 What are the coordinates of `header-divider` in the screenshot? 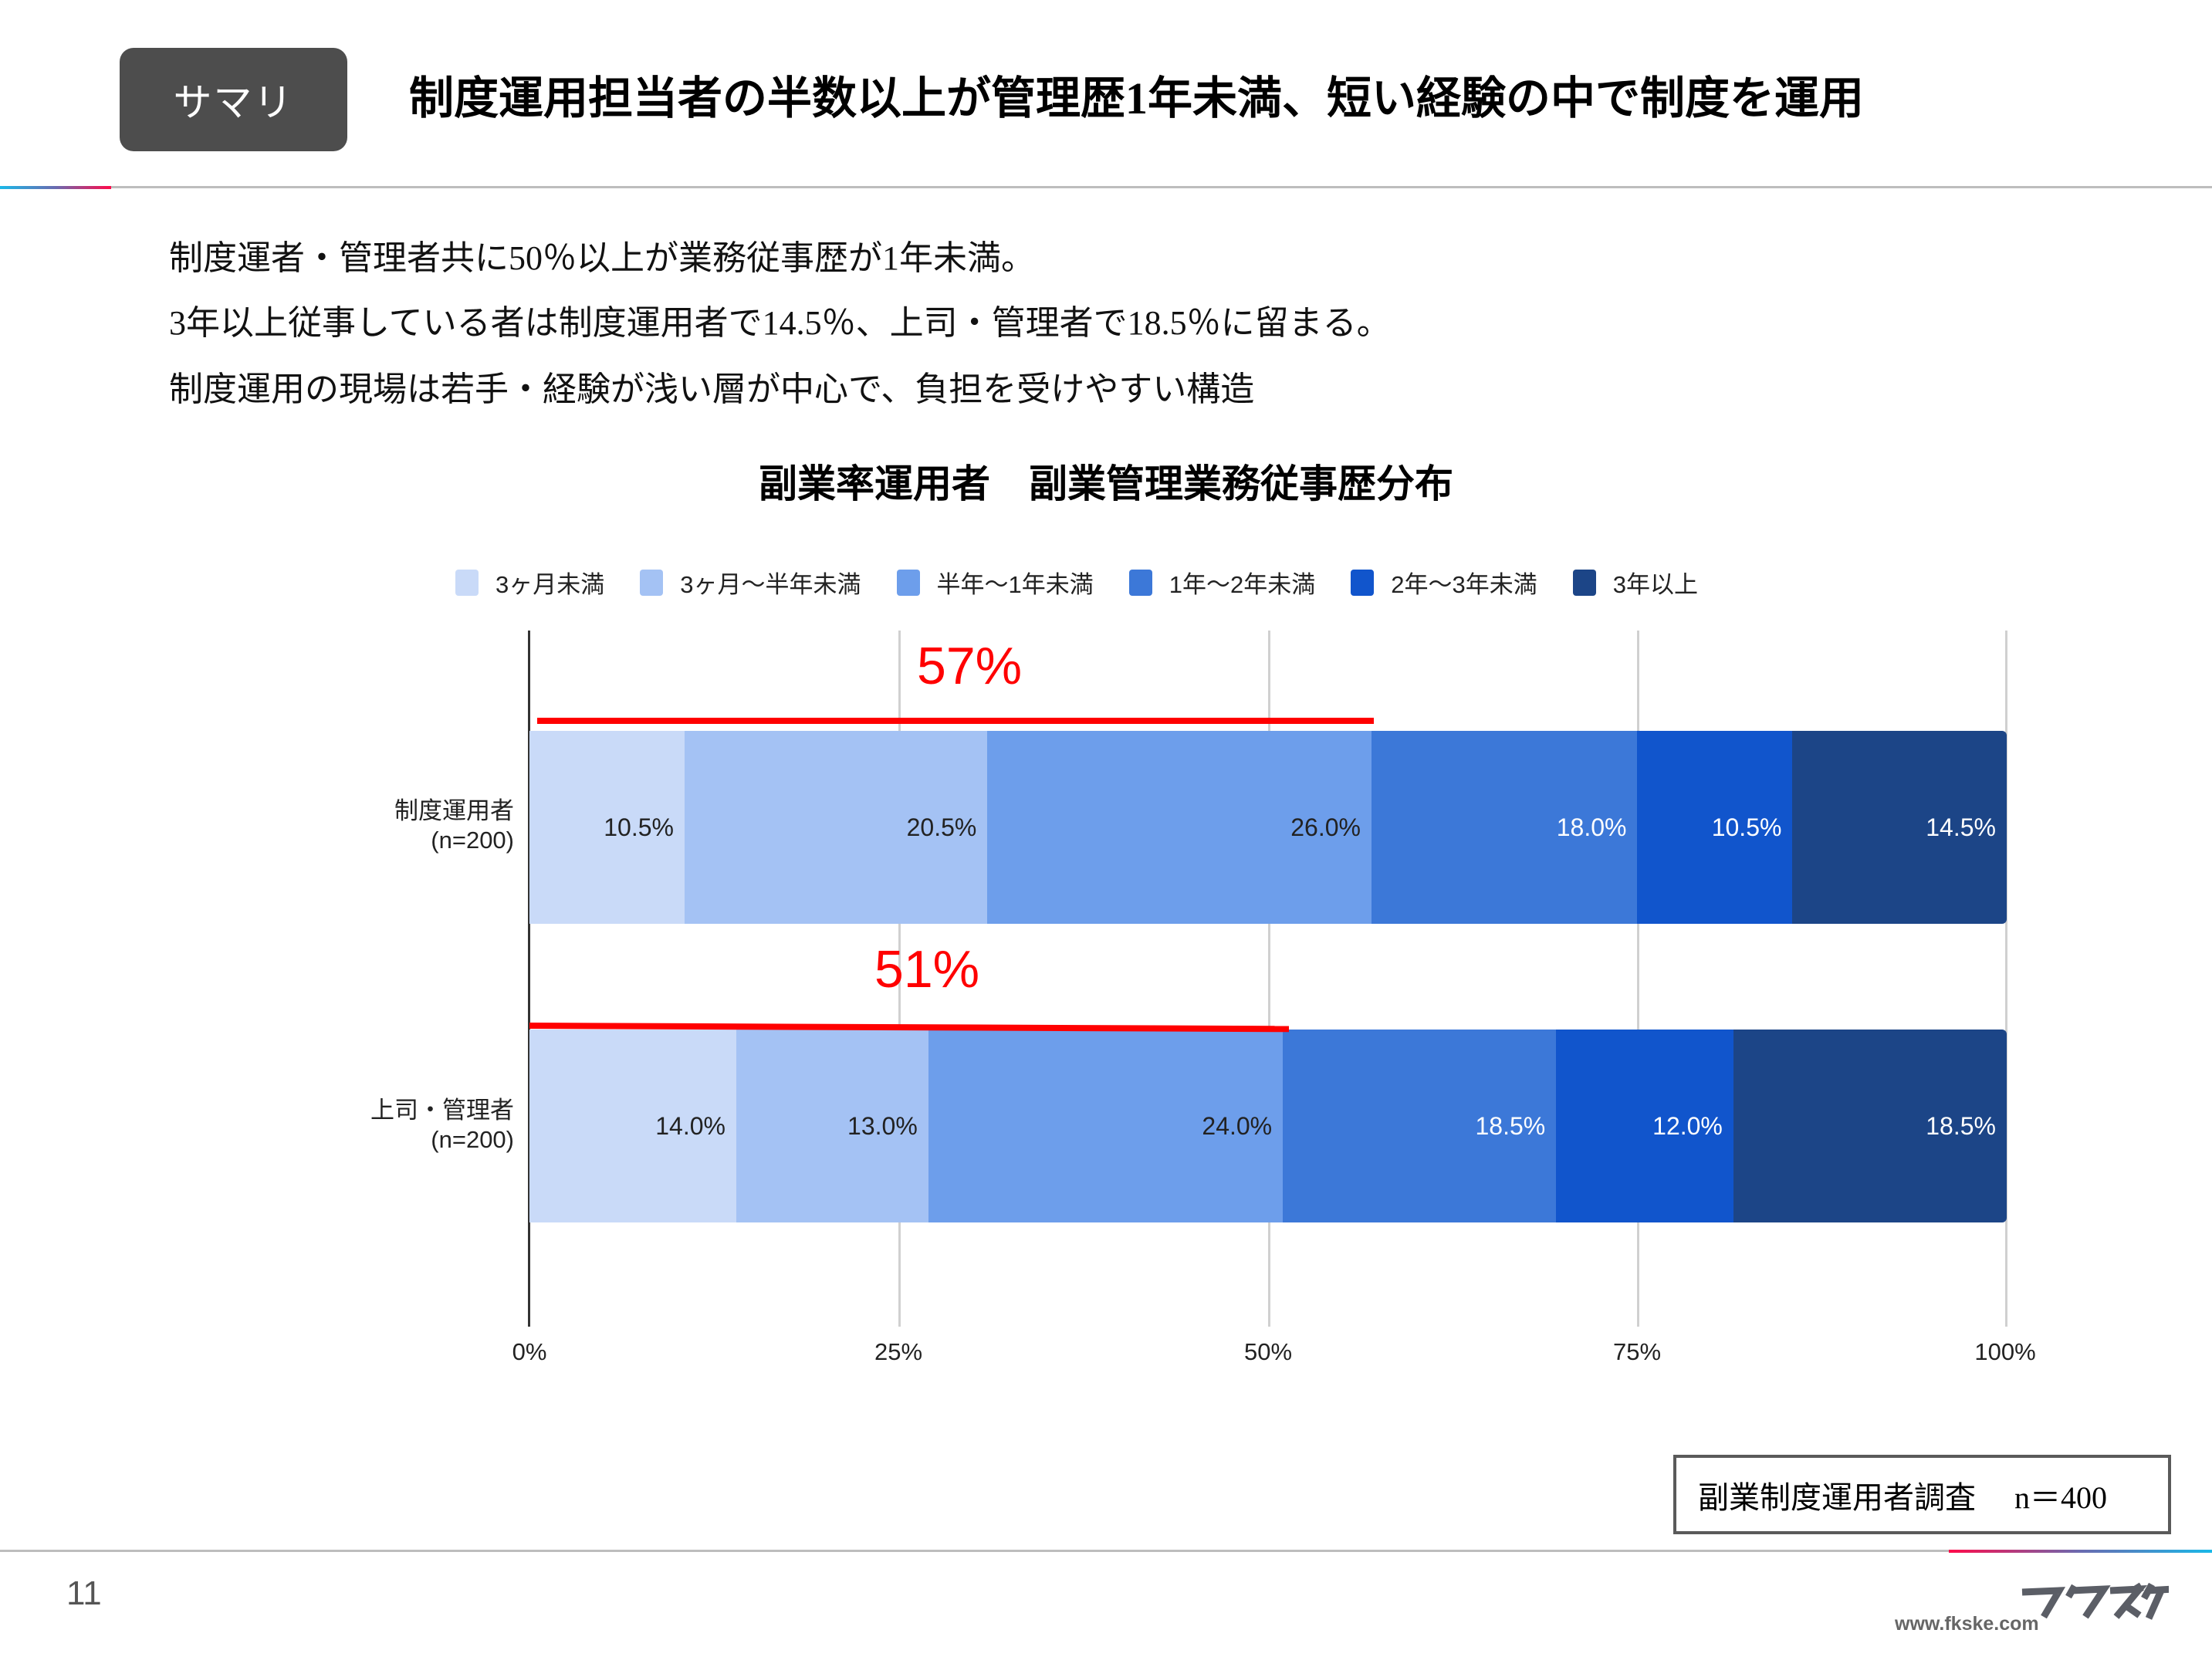 It's located at (1106, 187).